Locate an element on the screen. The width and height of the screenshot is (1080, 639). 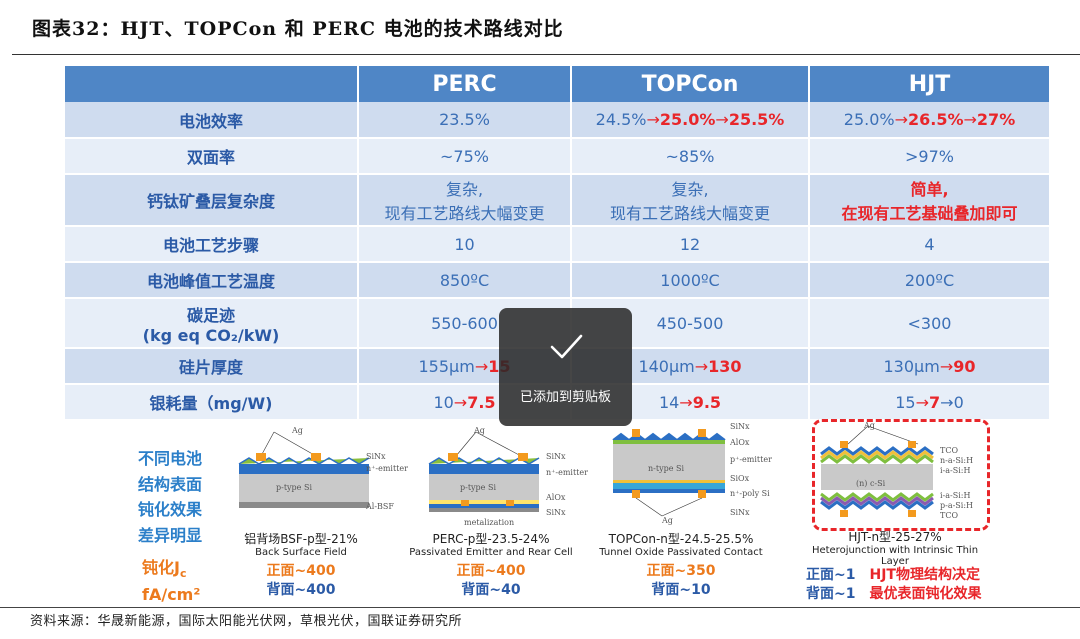
row-label-line: (kg eq CO₂/kW) is located at coordinates (211, 335).